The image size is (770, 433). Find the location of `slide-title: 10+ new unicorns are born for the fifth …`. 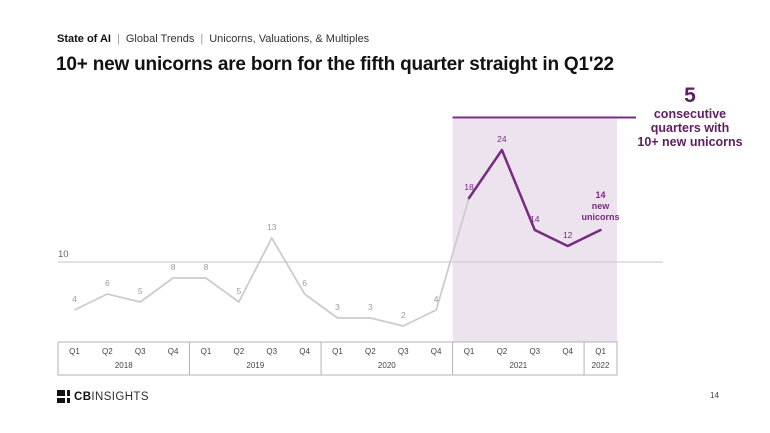

slide-title: 10+ new unicorns are born for the fifth … is located at coordinates (335, 64).